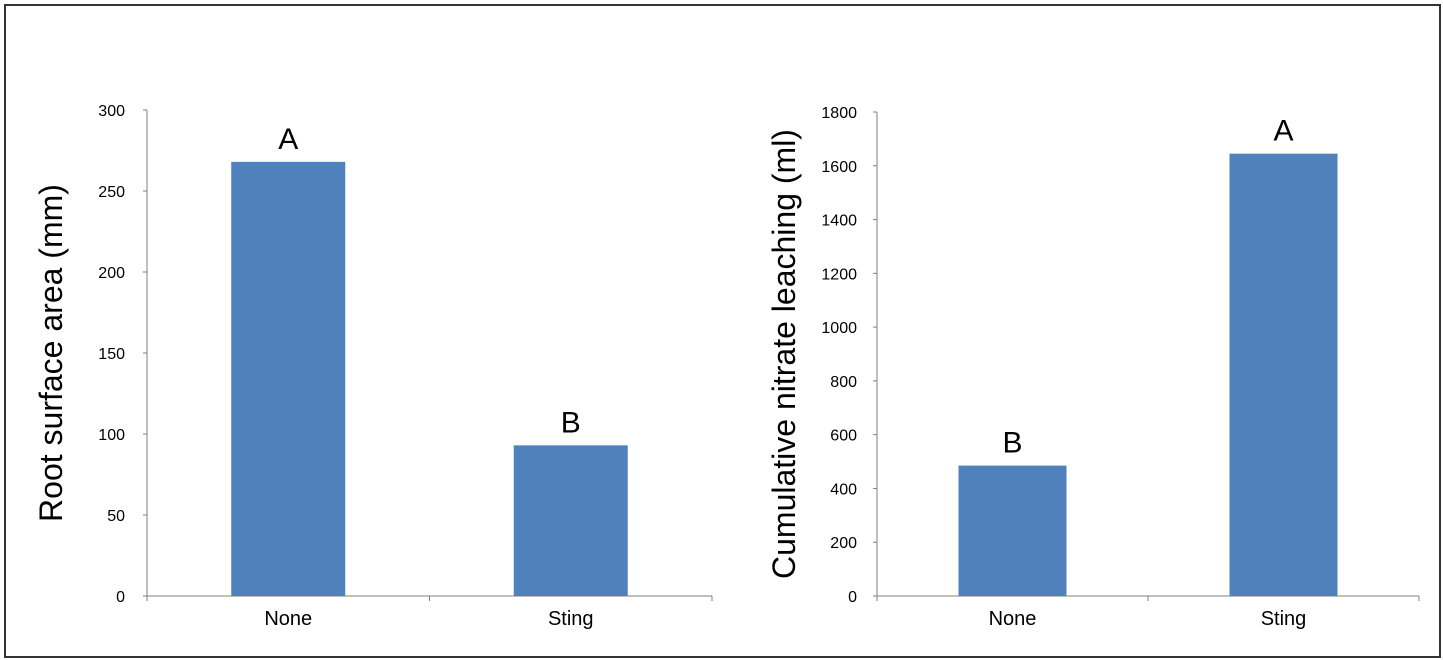  What do you see at coordinates (839, 274) in the screenshot?
I see `y-tick-label: 1200` at bounding box center [839, 274].